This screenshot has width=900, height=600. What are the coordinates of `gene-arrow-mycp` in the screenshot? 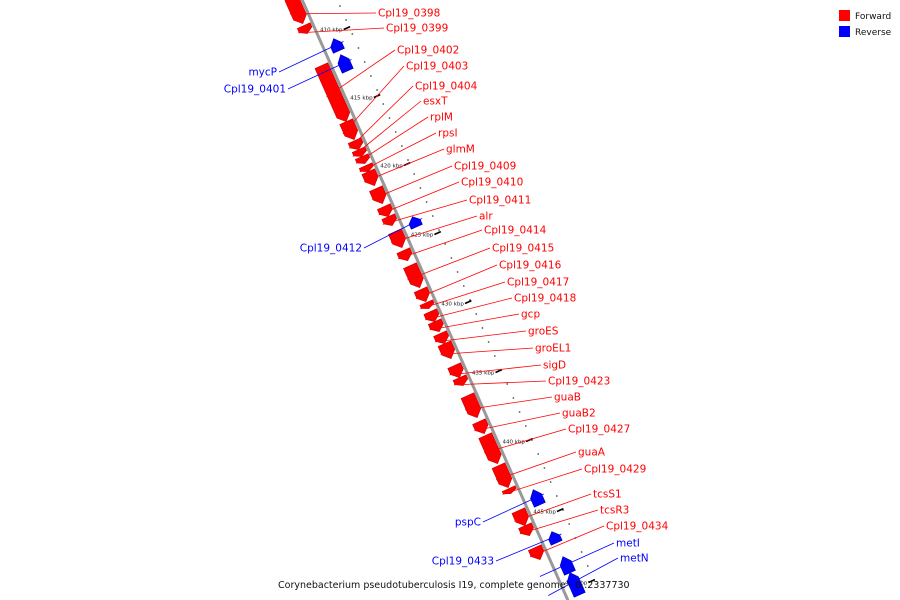 It's located at (337, 46).